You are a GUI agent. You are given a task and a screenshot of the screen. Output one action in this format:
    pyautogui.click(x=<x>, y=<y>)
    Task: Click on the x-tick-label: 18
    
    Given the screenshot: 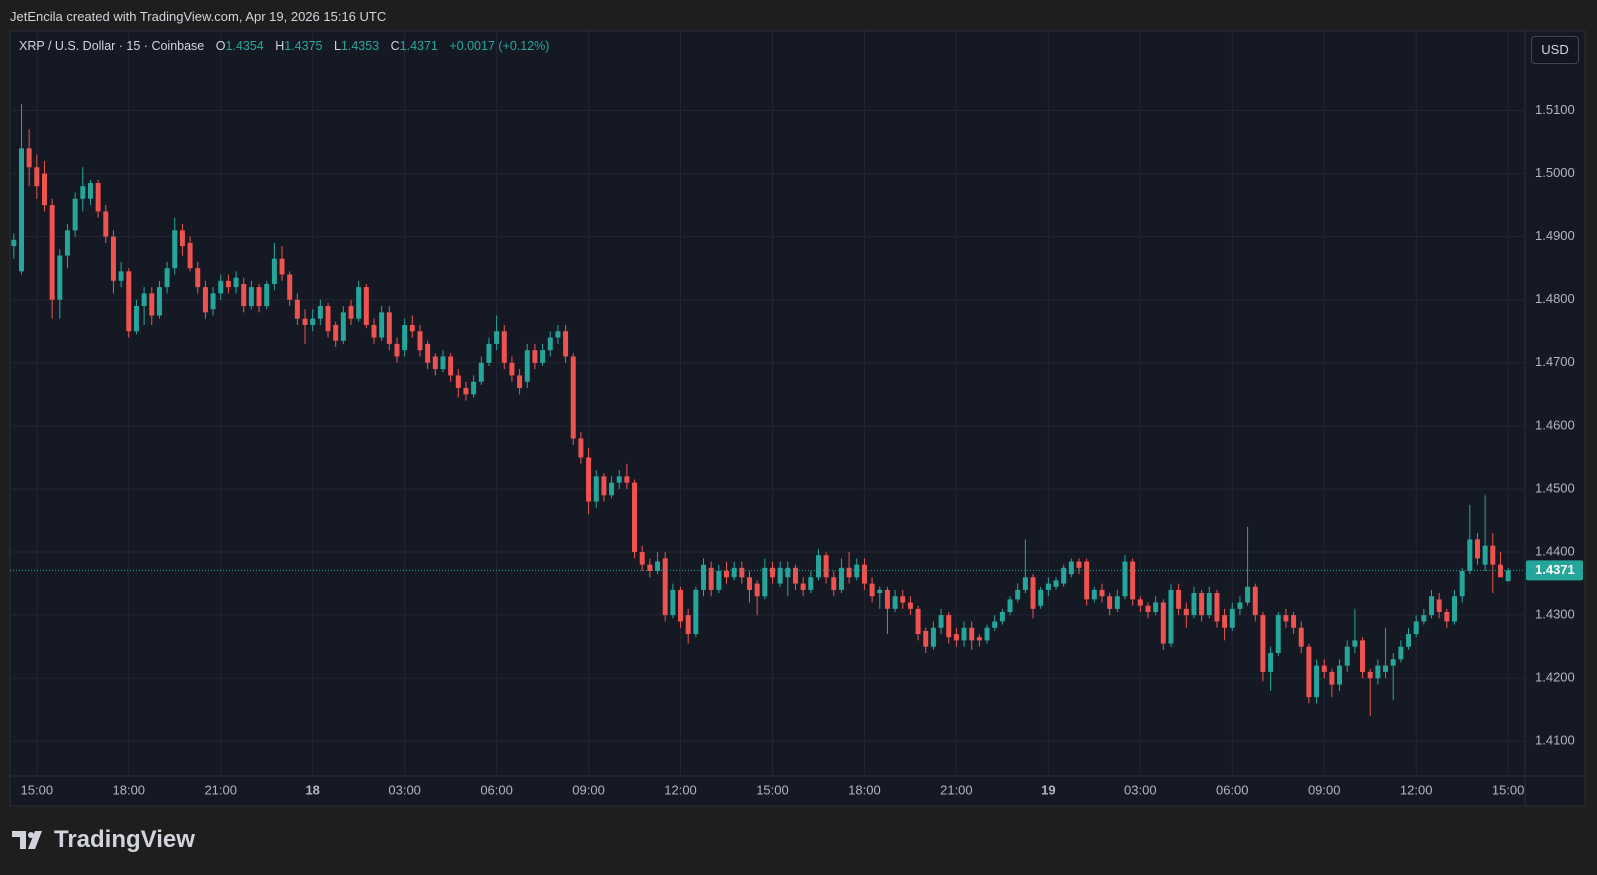 What is the action you would take?
    pyautogui.click(x=312, y=789)
    